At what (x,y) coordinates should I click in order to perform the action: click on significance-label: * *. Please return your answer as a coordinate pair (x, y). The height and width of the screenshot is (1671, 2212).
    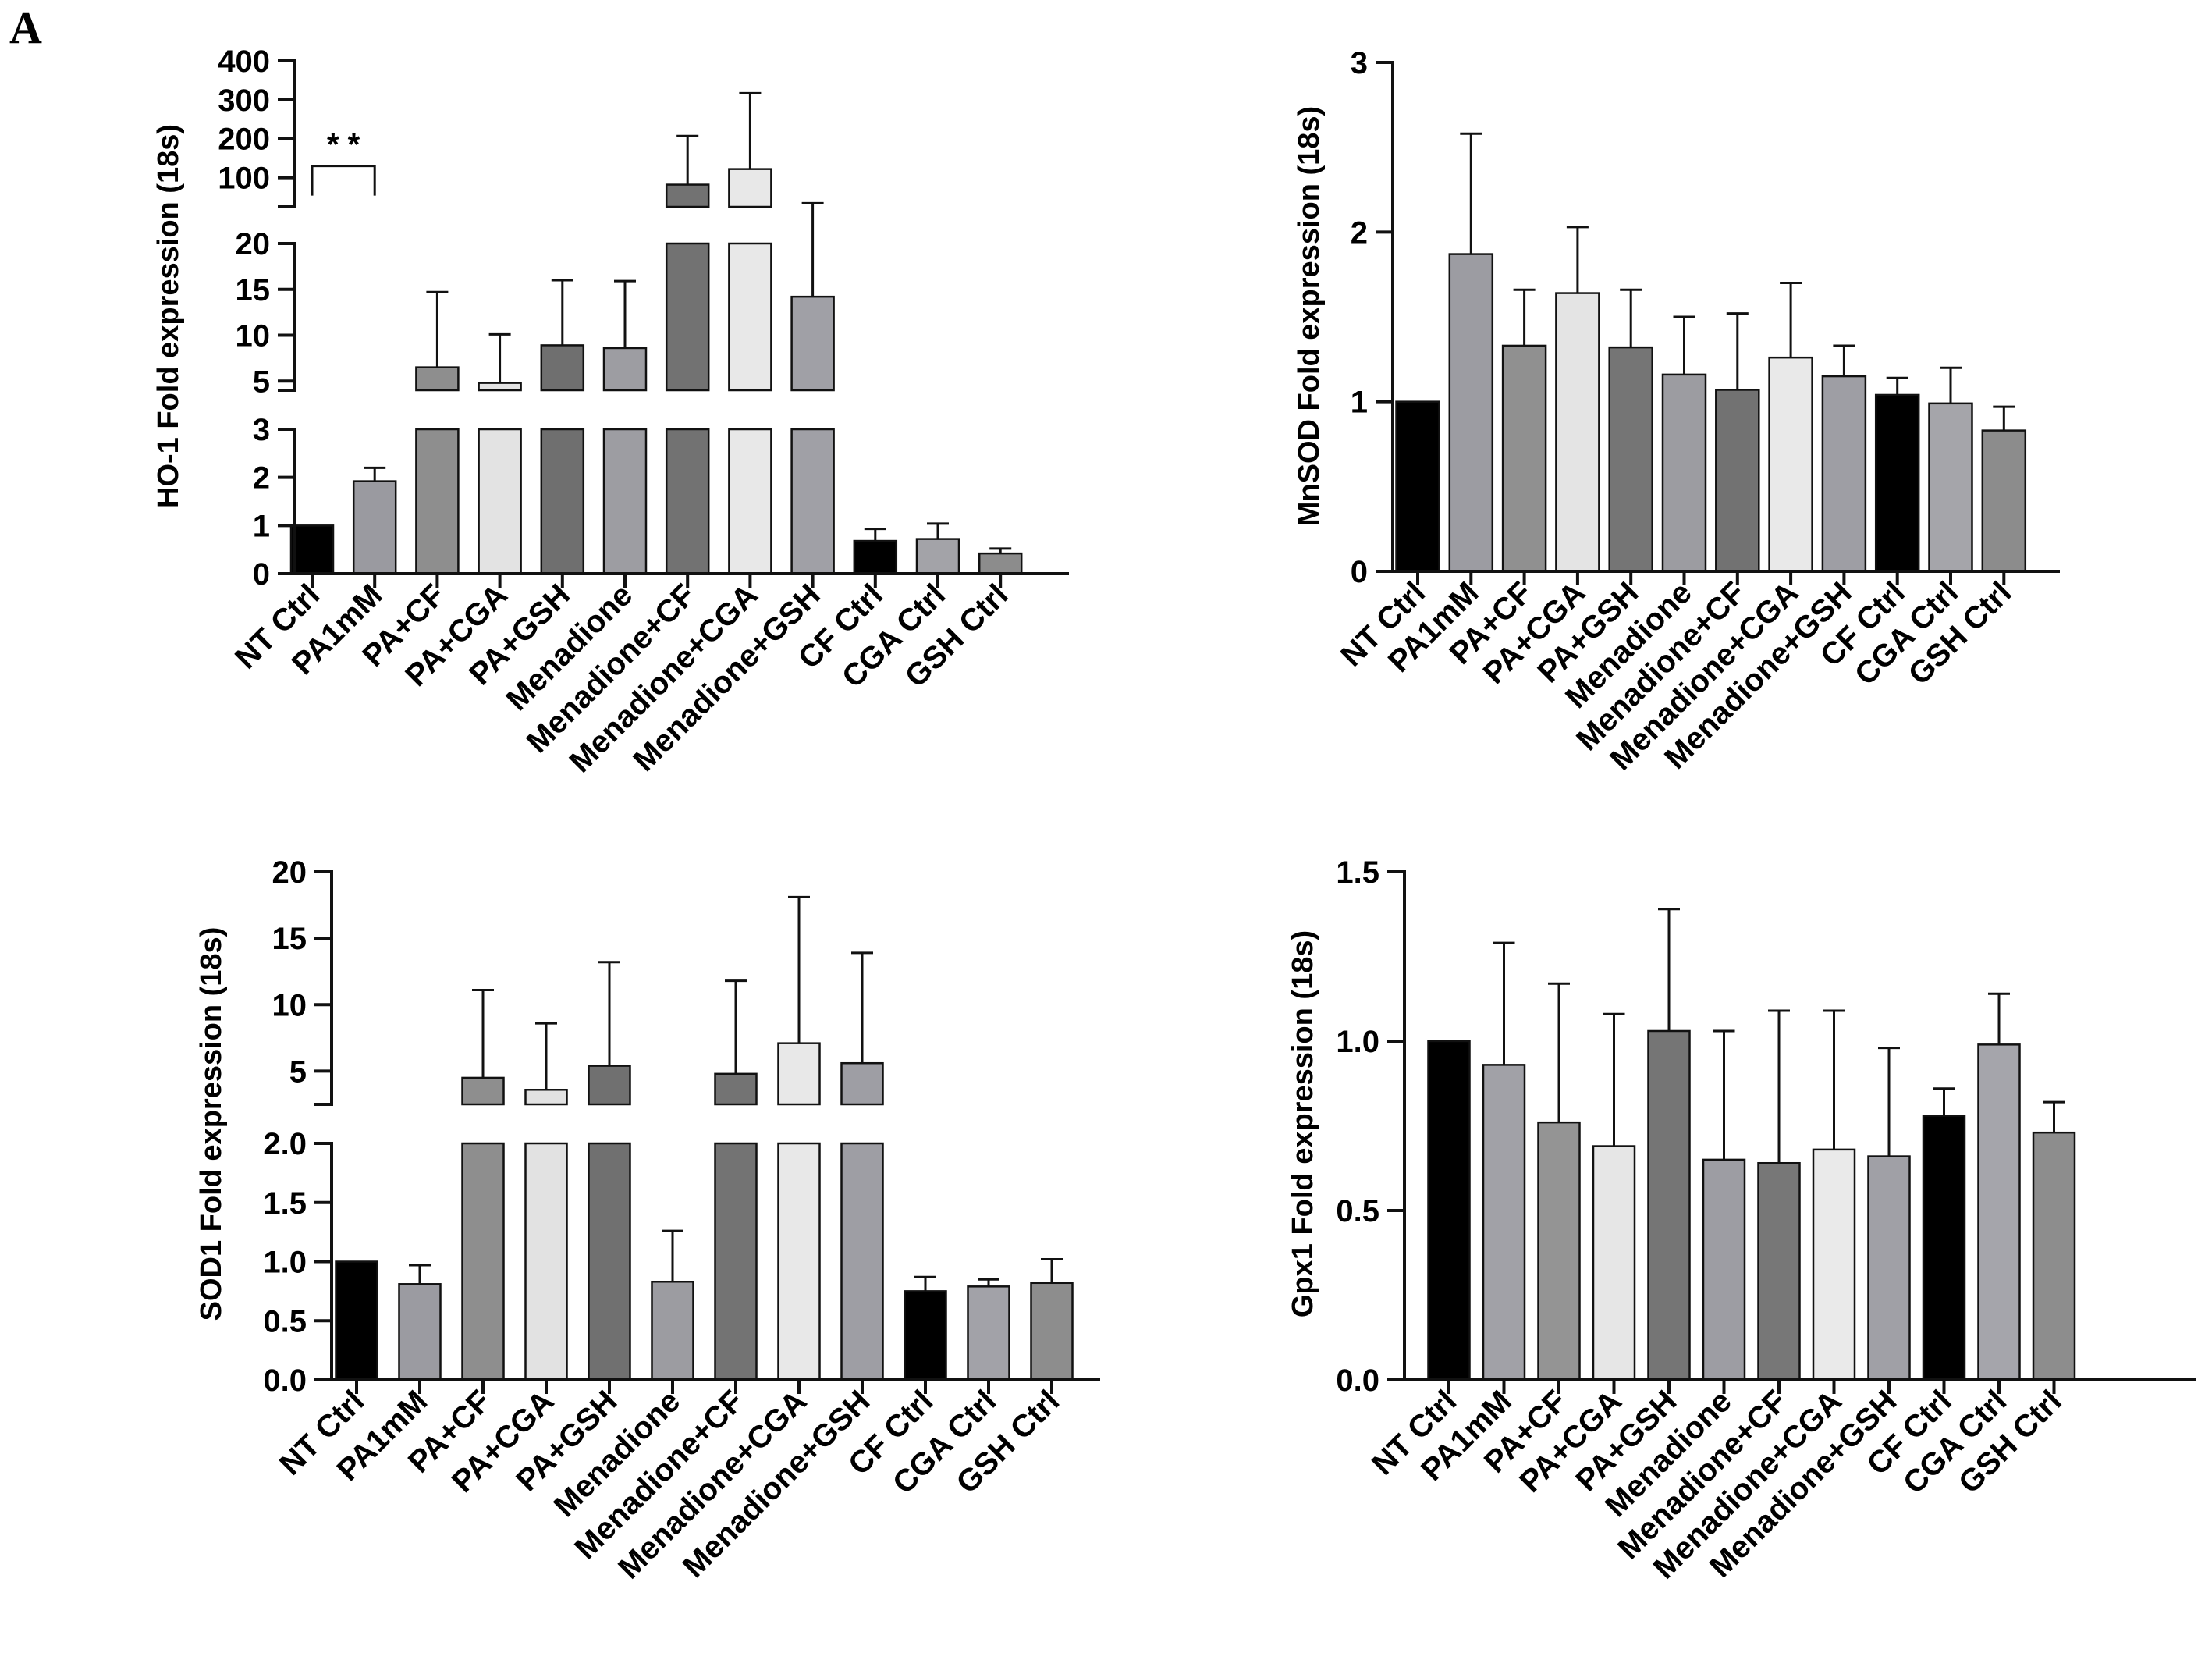
    Looking at the image, I should click on (343, 145).